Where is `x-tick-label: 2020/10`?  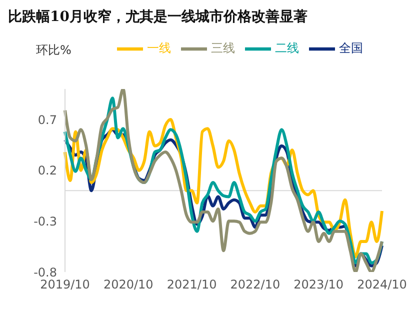
x-tick-label: 2020/10 is located at coordinates (128, 285).